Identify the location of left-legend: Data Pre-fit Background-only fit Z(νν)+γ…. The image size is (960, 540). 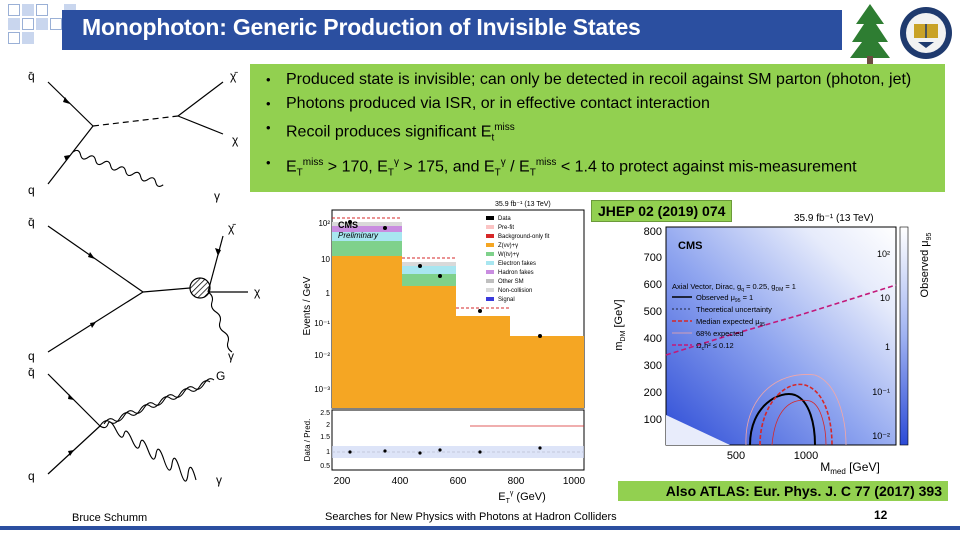
(518, 259).